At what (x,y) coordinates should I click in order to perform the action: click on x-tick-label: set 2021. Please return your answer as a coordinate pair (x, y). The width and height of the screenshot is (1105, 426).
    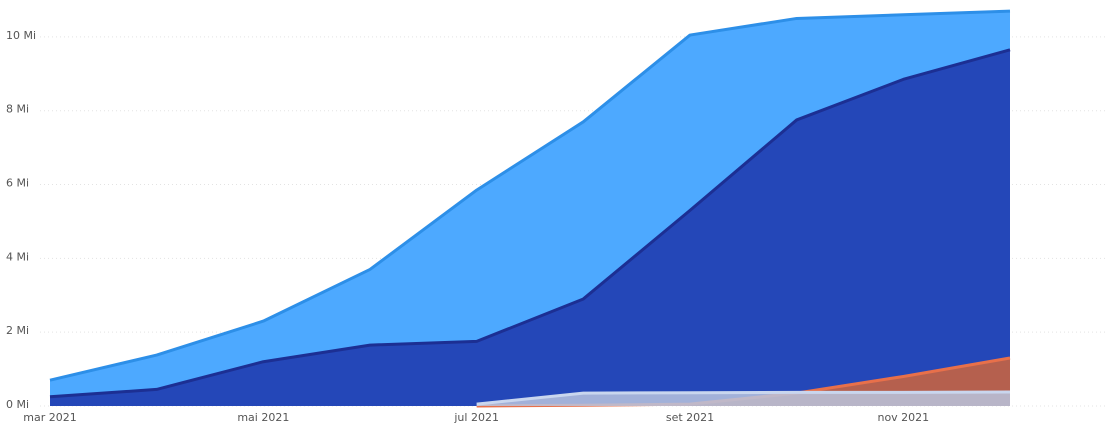
    Looking at the image, I should click on (690, 417).